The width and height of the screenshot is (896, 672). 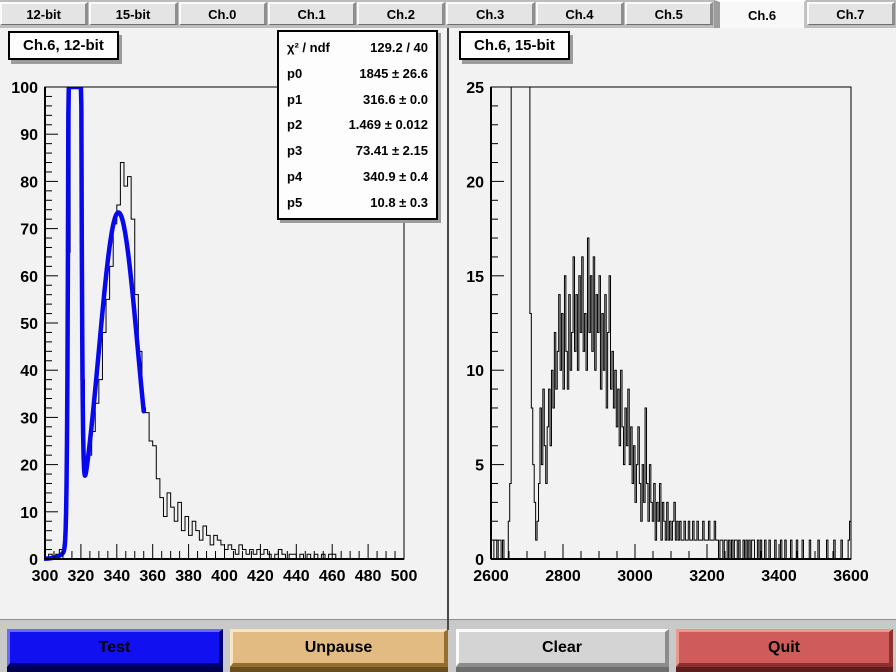 I want to click on svg-text: 3600, so click(x=851, y=576).